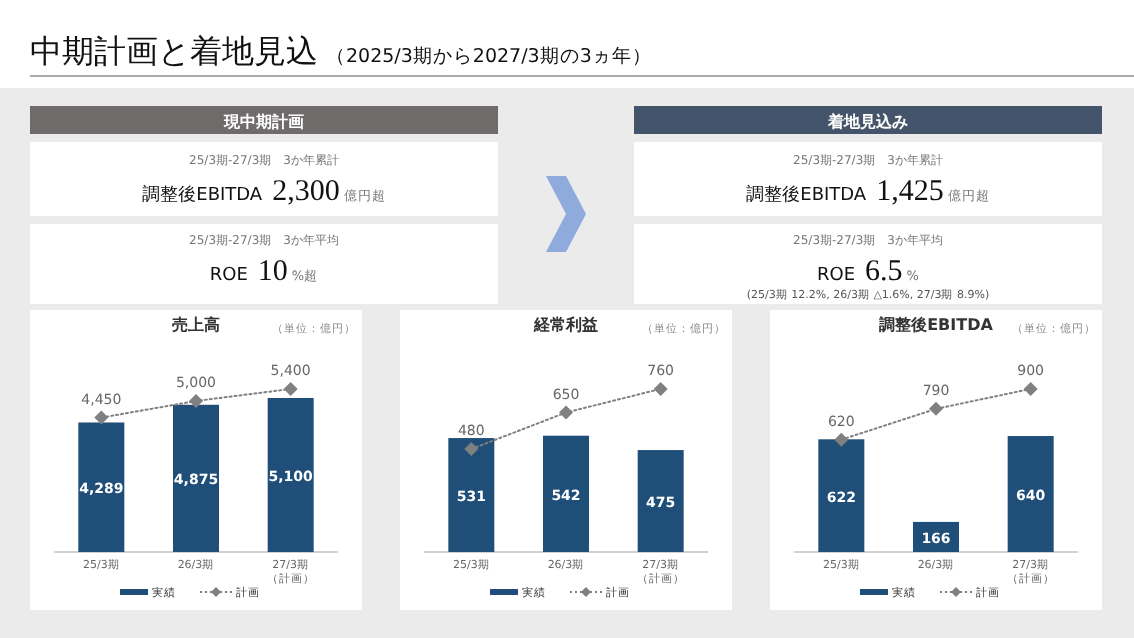  Describe the element at coordinates (263, 122) in the screenshot. I see `text: 現中期計画` at that location.